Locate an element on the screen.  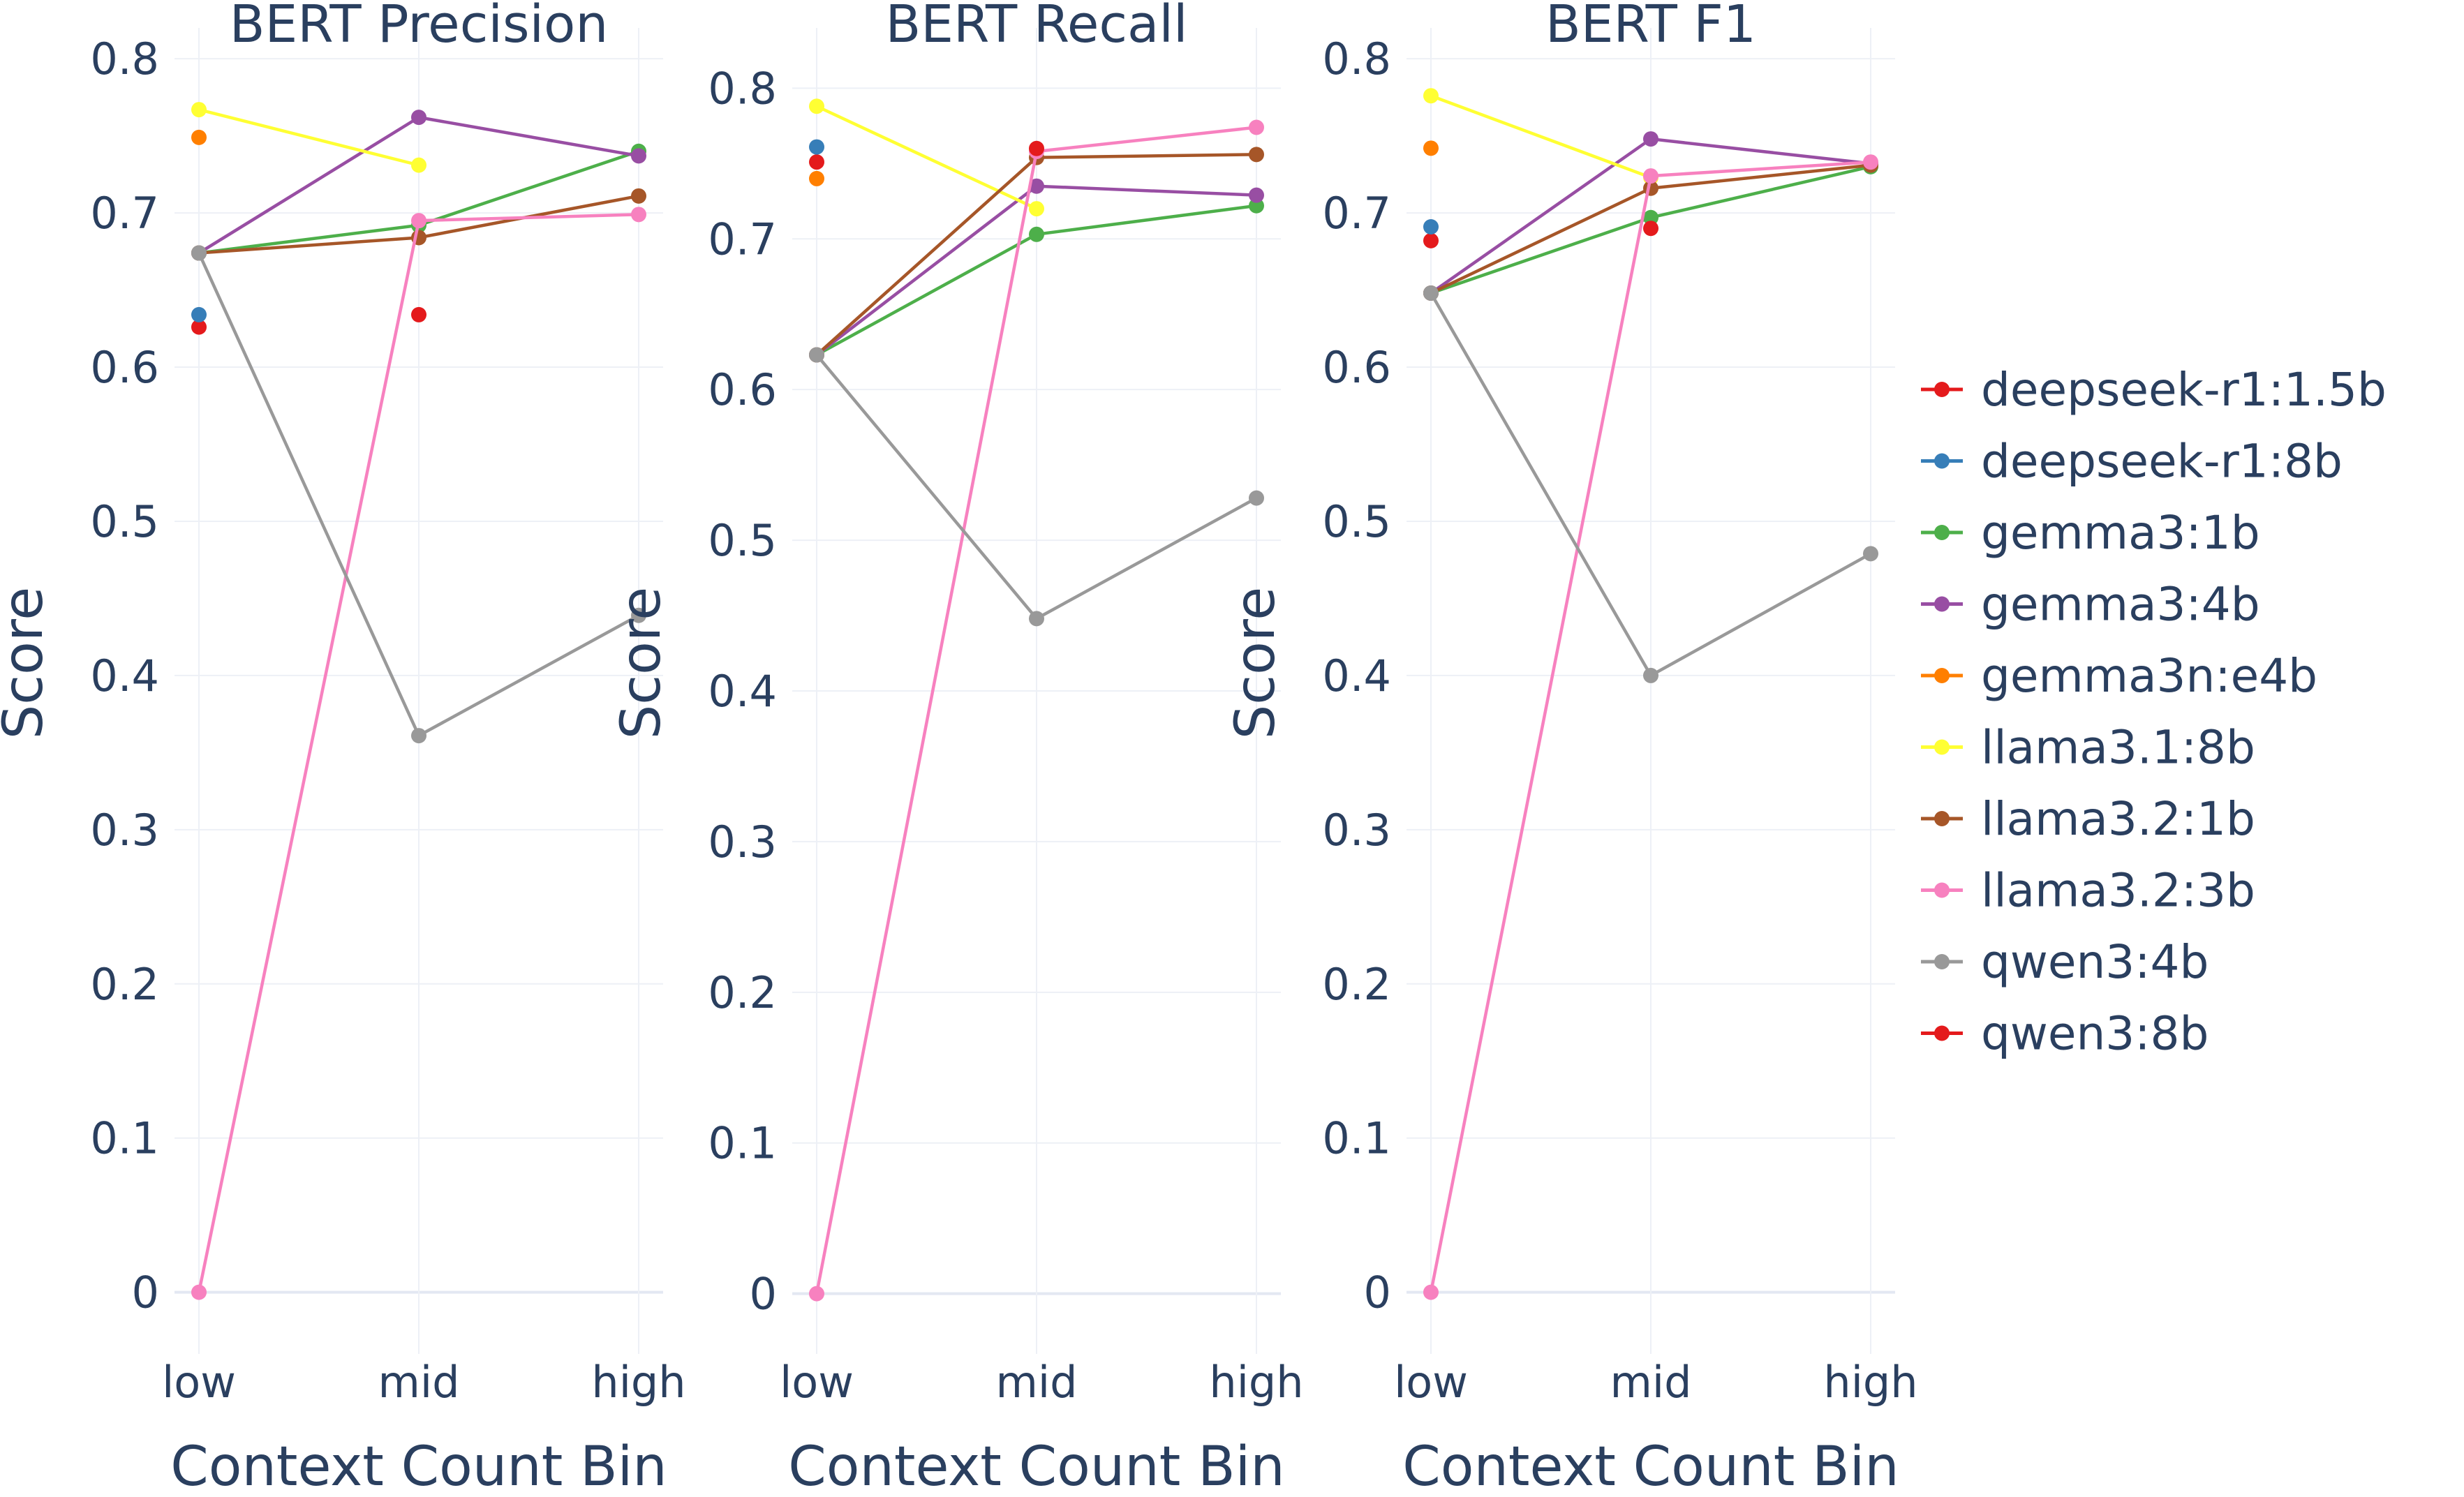
legend-item-gemma3-1b: gemma3:1b is located at coordinates (2090, 533).